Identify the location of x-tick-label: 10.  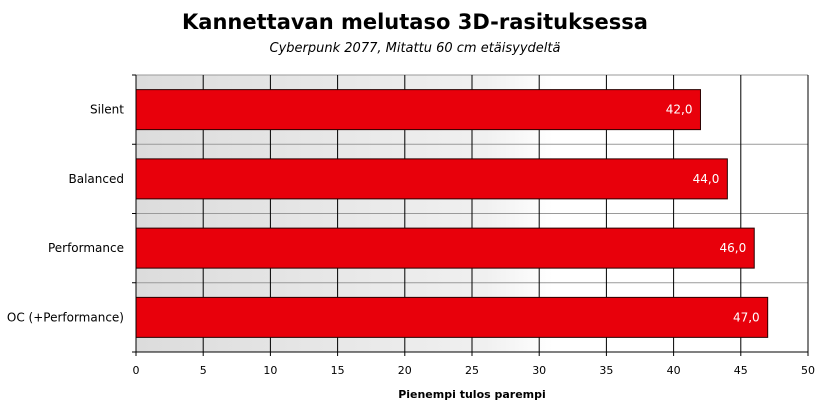
(270, 370).